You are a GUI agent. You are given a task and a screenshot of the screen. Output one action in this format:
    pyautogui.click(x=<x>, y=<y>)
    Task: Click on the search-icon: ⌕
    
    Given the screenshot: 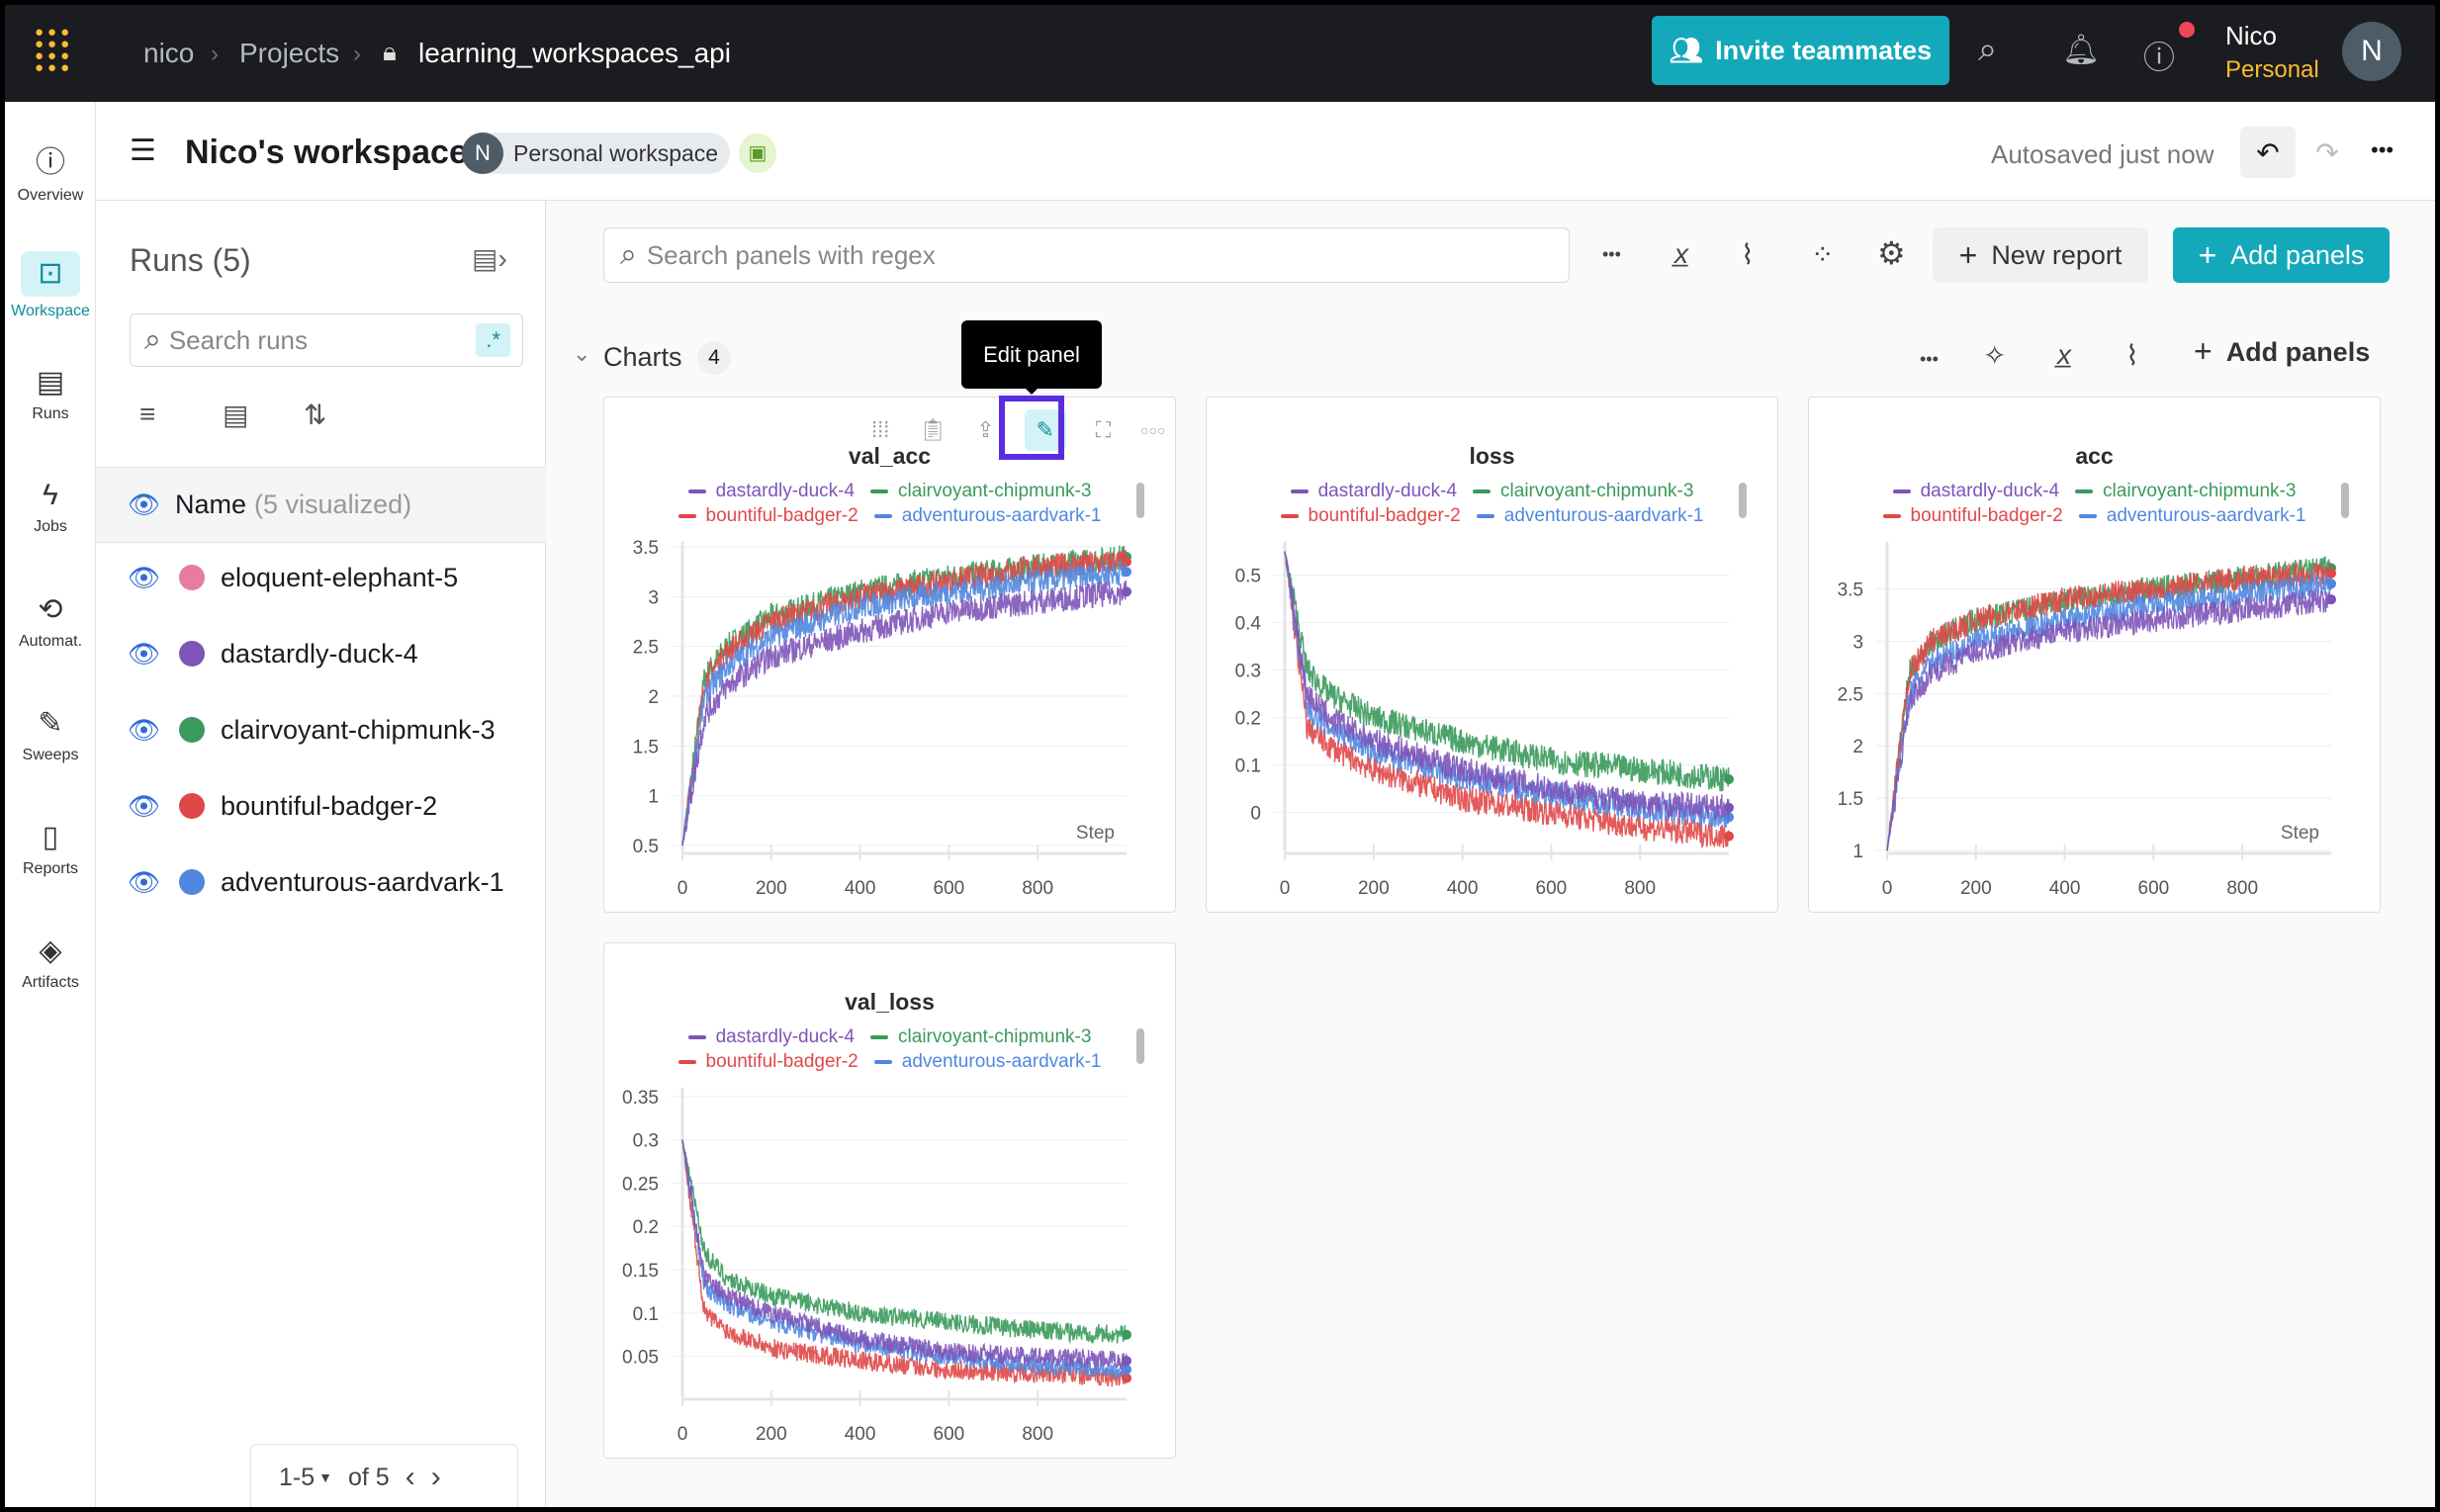 What is the action you would take?
    pyautogui.click(x=1988, y=49)
    